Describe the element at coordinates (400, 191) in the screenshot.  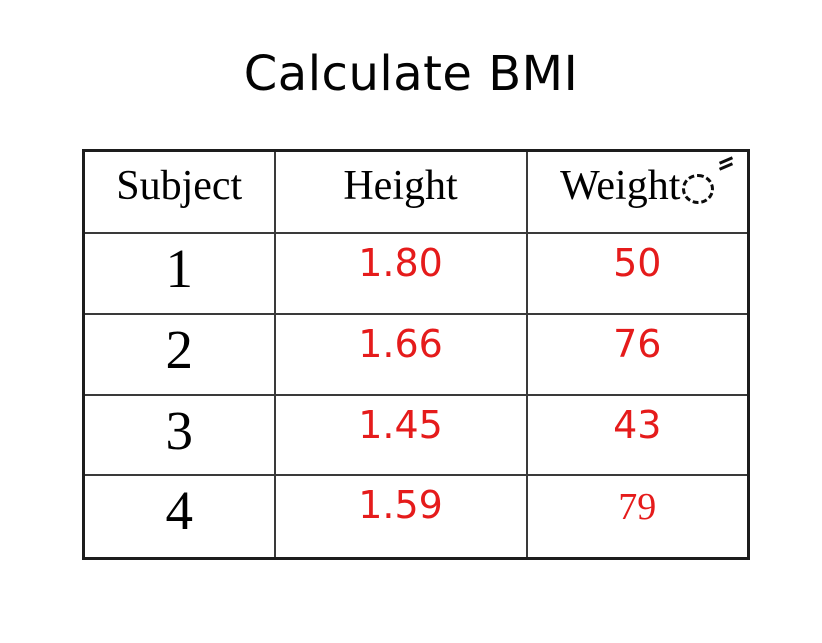
I see `column-header-height: Height` at that location.